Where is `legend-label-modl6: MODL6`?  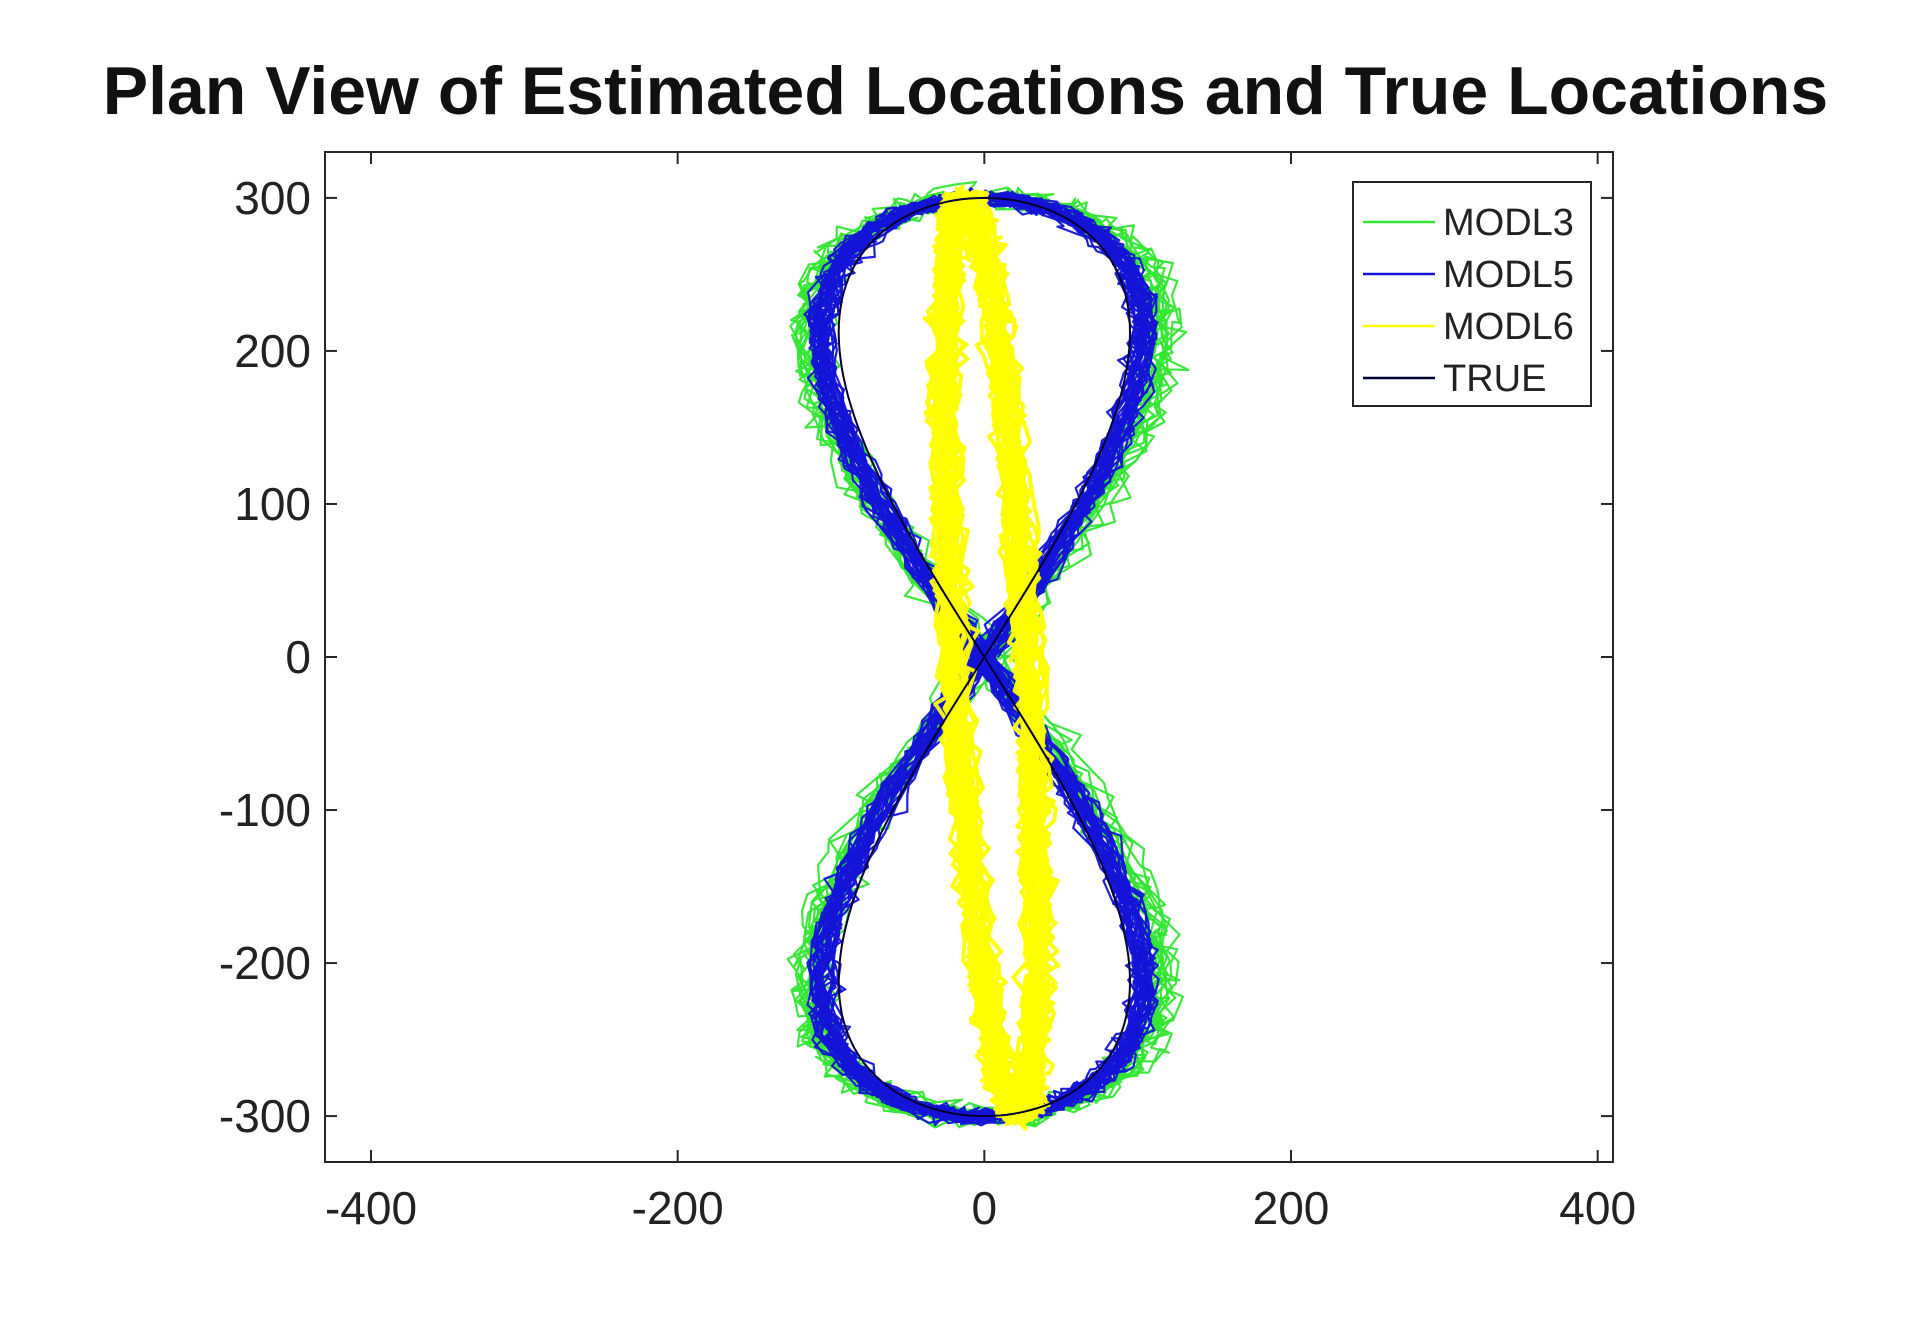 legend-label-modl6: MODL6 is located at coordinates (1508, 327).